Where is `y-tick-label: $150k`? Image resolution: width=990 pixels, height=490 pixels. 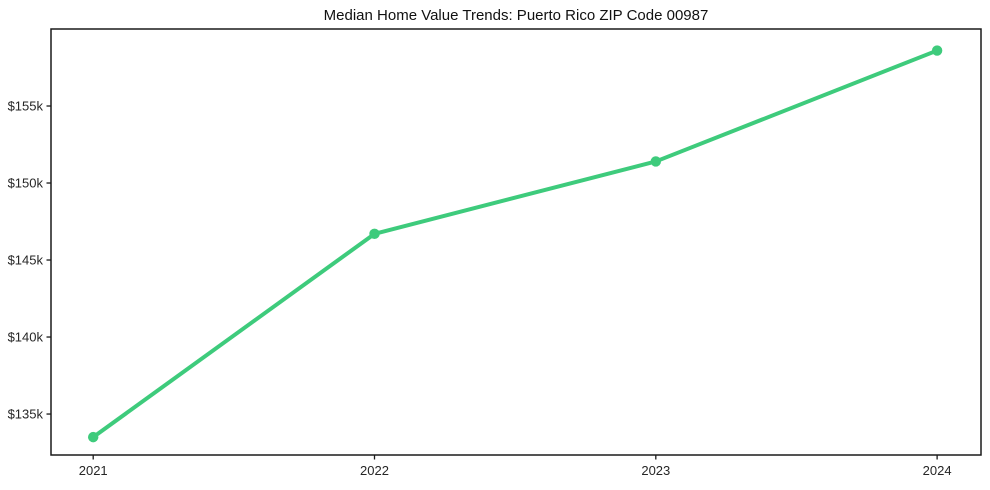 y-tick-label: $150k is located at coordinates (26, 183).